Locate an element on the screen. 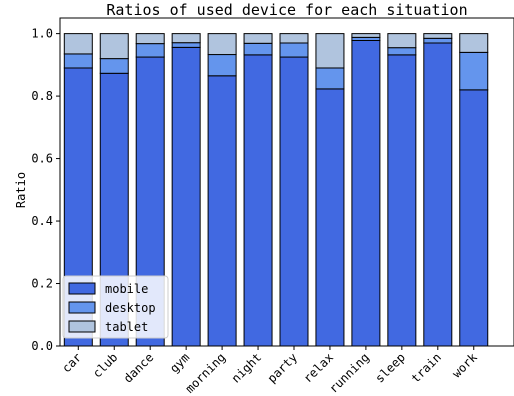 This screenshot has height=396, width=514. x-tick-label: dance is located at coordinates (138, 367).